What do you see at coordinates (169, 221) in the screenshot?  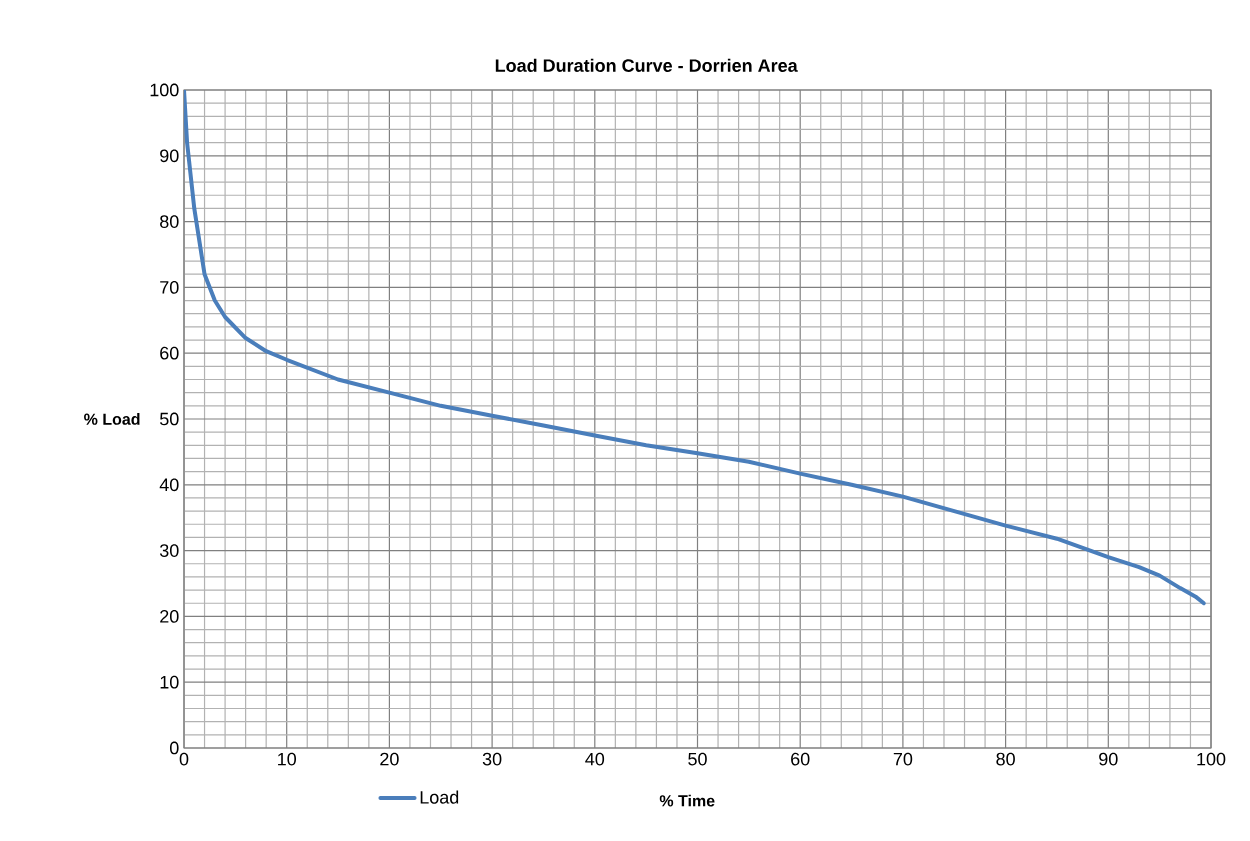 I see `y-tick-label: 80` at bounding box center [169, 221].